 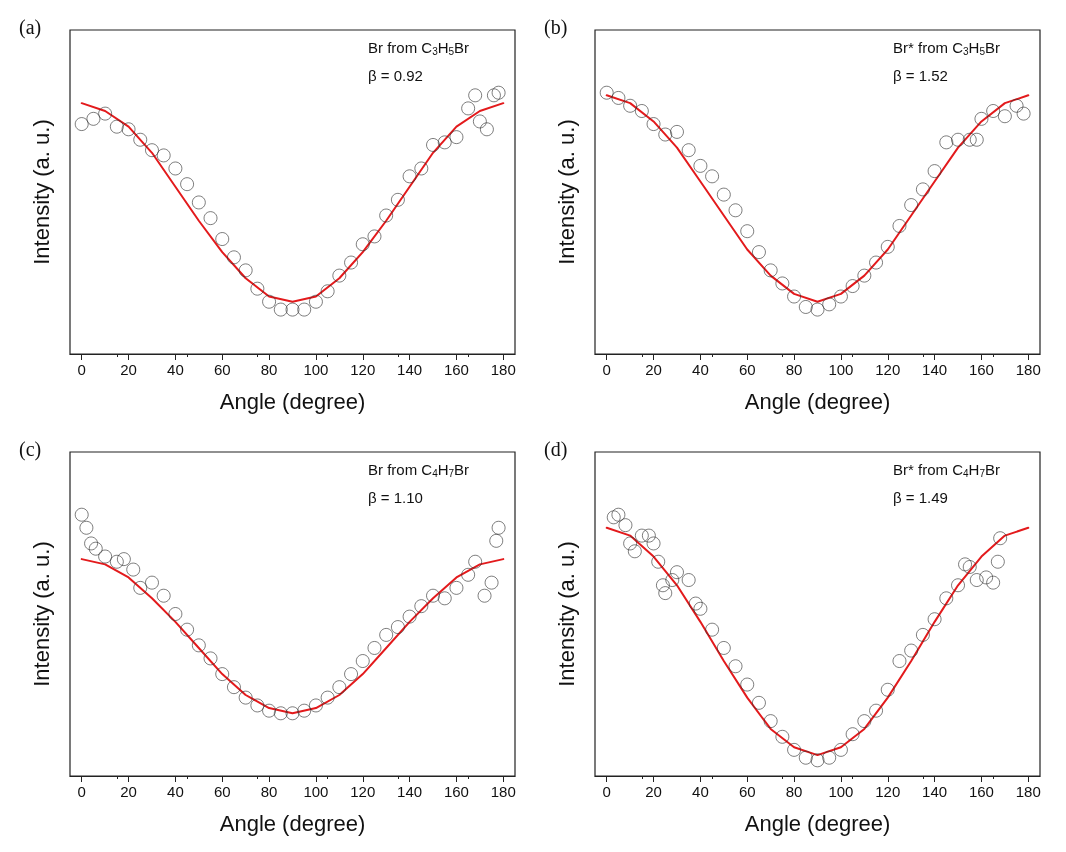 What do you see at coordinates (556, 449) in the screenshot?
I see `chart-title: (d)` at bounding box center [556, 449].